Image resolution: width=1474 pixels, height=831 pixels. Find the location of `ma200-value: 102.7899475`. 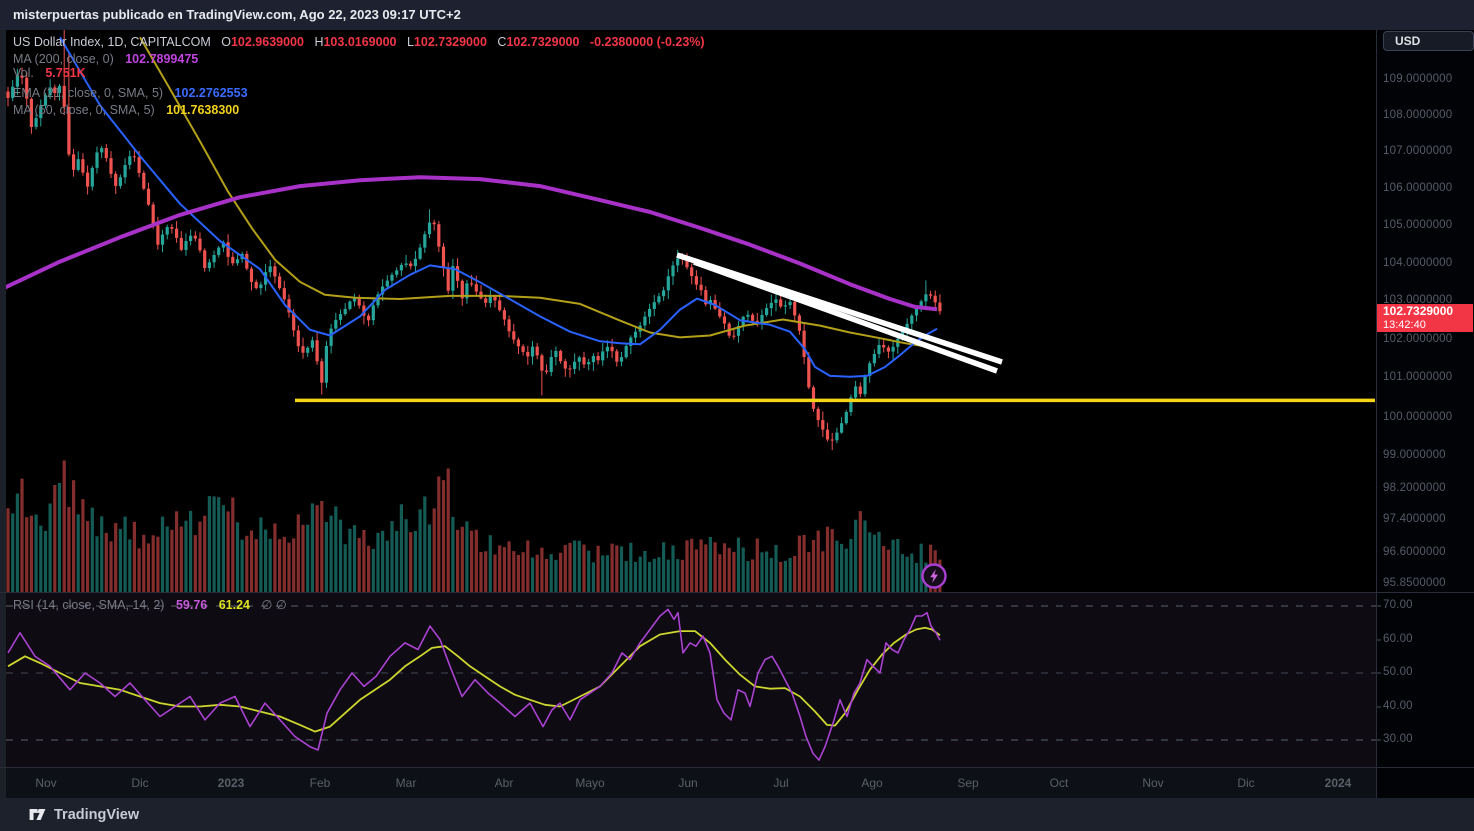

ma200-value: 102.7899475 is located at coordinates (162, 59).